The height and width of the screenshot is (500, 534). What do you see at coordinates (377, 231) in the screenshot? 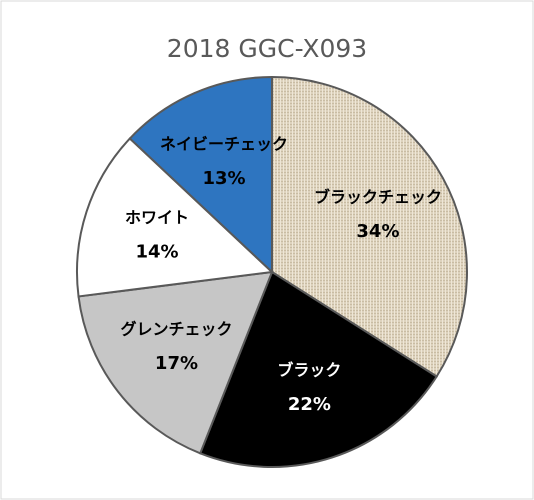
I see `data-label: 34%` at bounding box center [377, 231].